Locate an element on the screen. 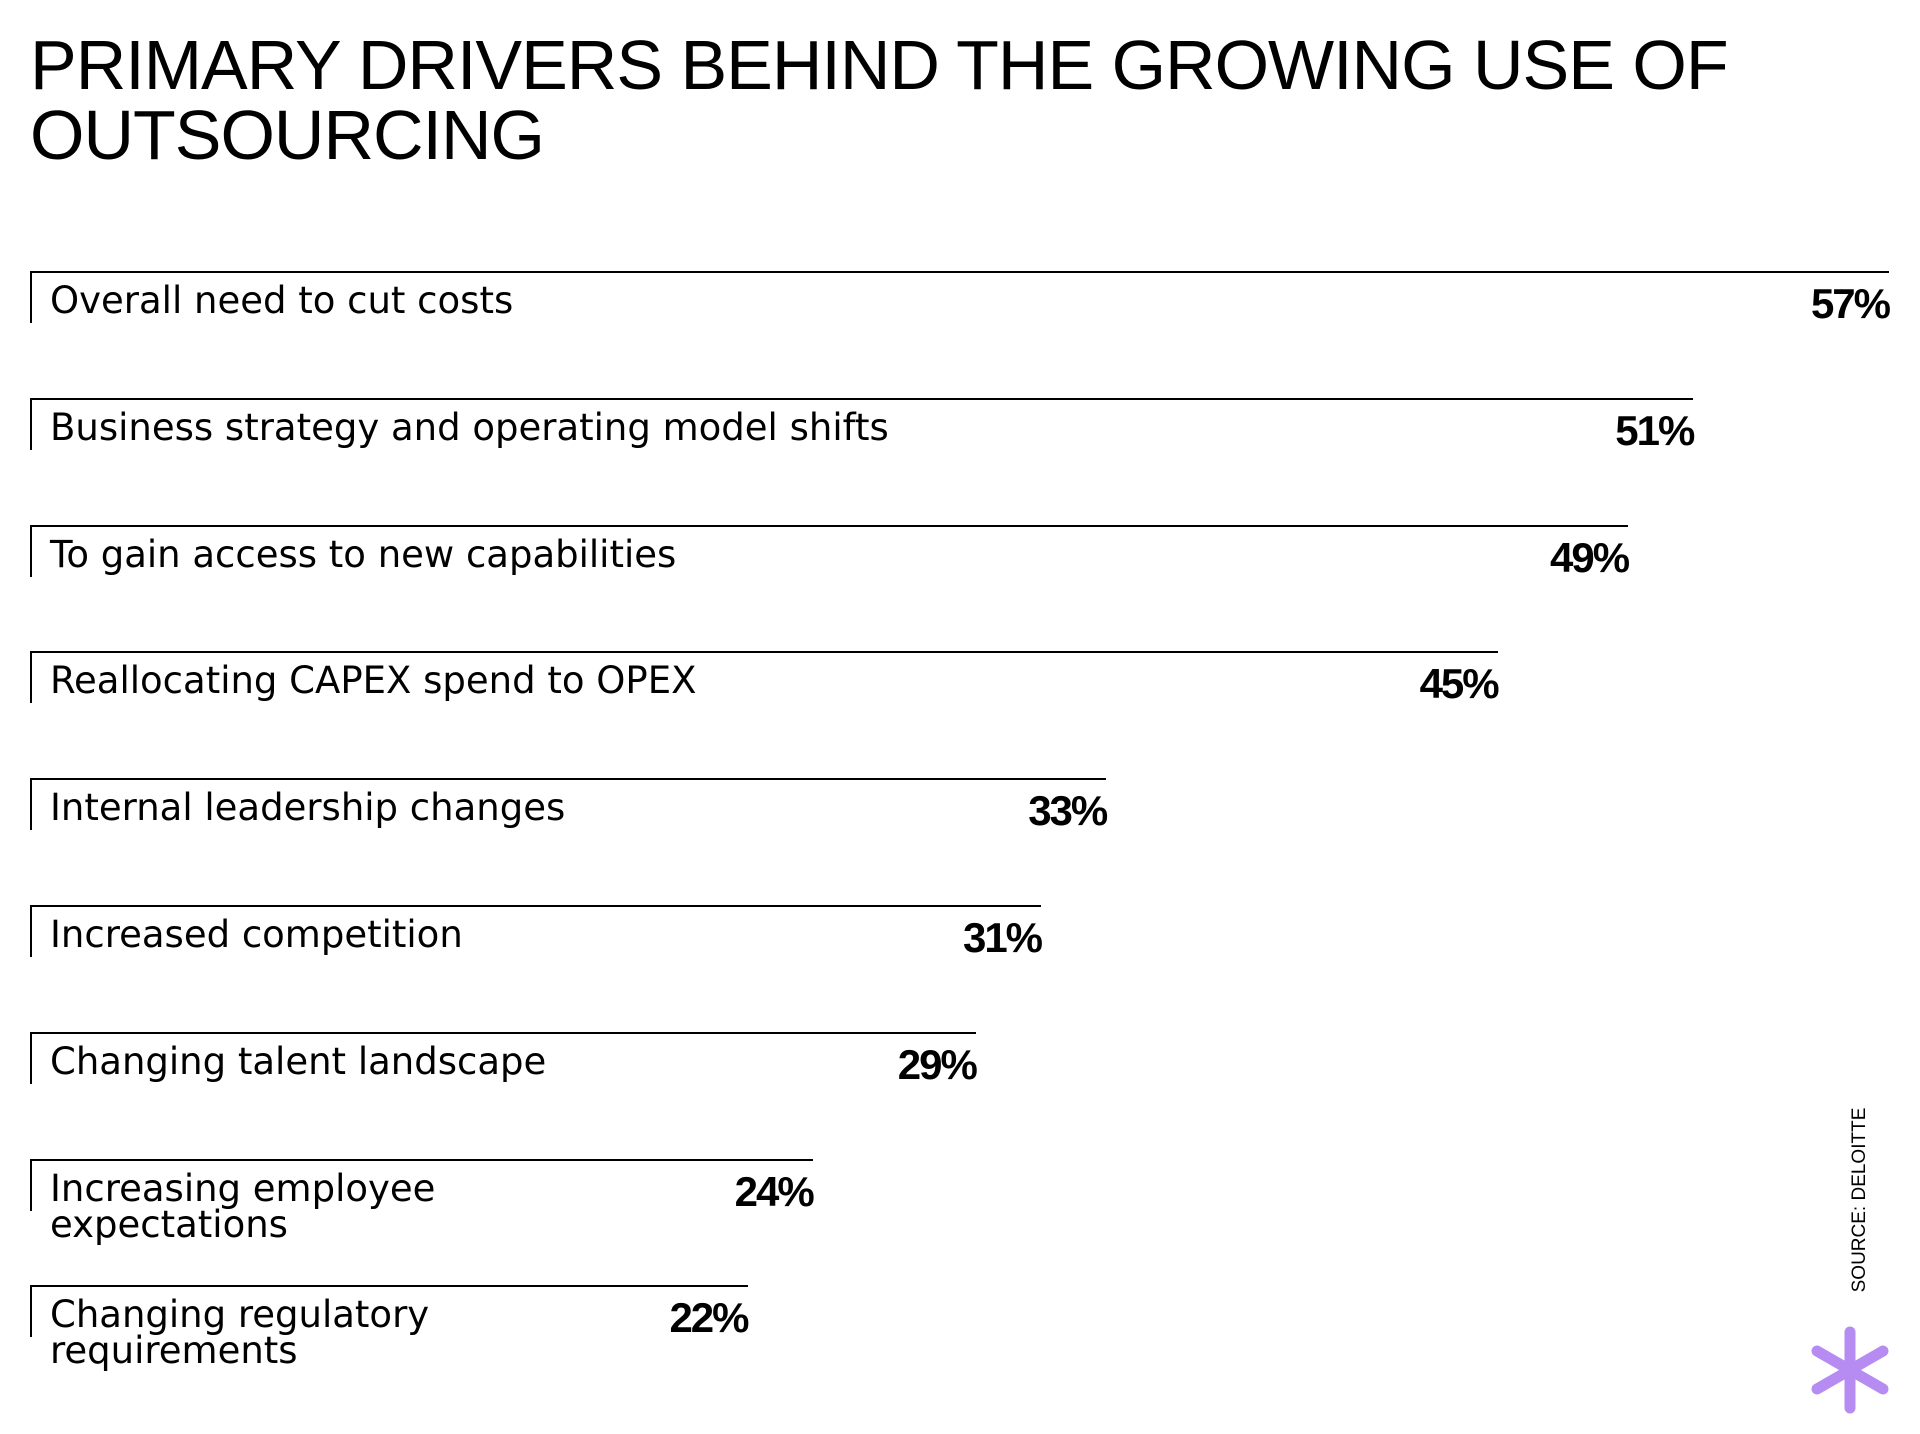 The height and width of the screenshot is (1434, 1920). bar: Changing talent landscape 29% is located at coordinates (504, 1058).